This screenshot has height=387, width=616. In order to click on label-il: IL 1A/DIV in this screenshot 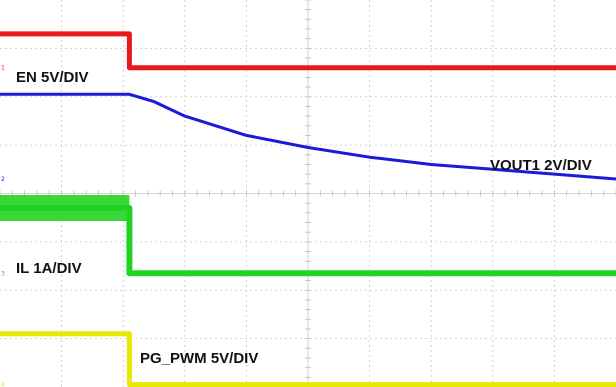, I will do `click(49, 268)`.